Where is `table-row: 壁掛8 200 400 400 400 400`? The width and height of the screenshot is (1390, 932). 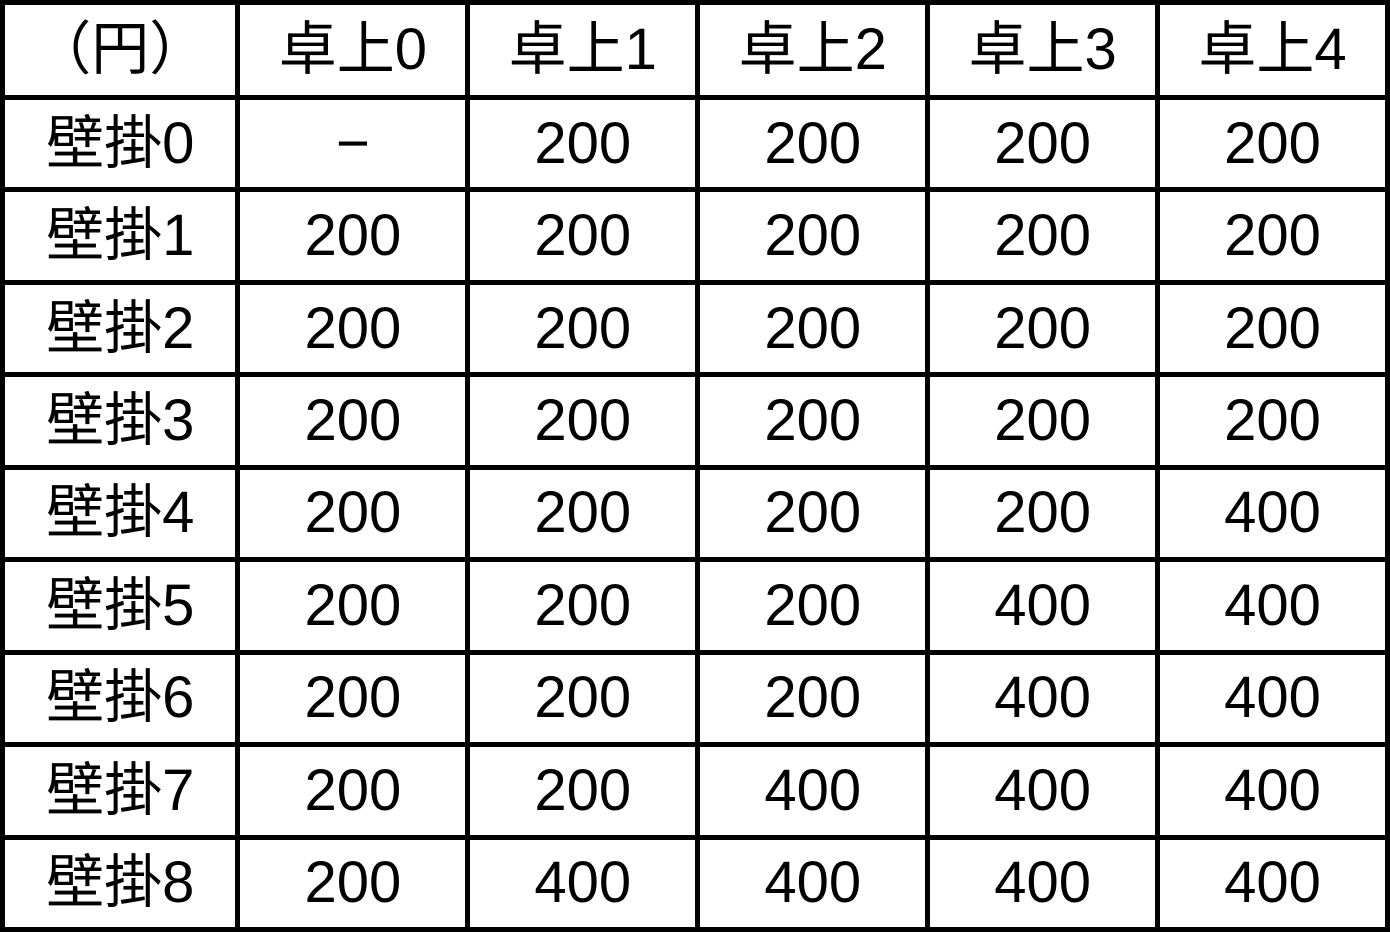
table-row: 壁掛8 200 400 400 400 400 is located at coordinates (695, 883).